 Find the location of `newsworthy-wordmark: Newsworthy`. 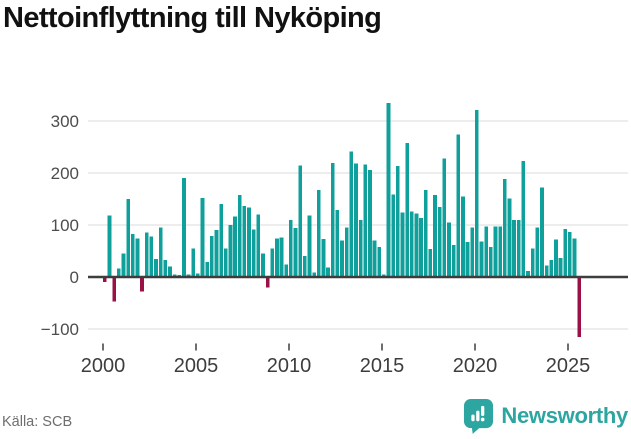

newsworthy-wordmark: Newsworthy is located at coordinates (564, 415).